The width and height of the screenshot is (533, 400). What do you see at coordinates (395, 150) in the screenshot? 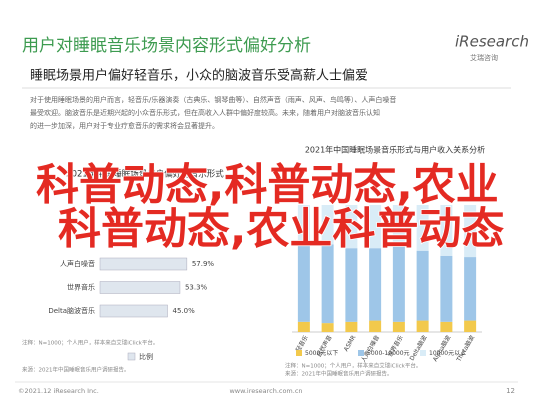
I see `chart-title: 2021年中国睡眠场景音乐形式与用户收入关系分析` at bounding box center [395, 150].